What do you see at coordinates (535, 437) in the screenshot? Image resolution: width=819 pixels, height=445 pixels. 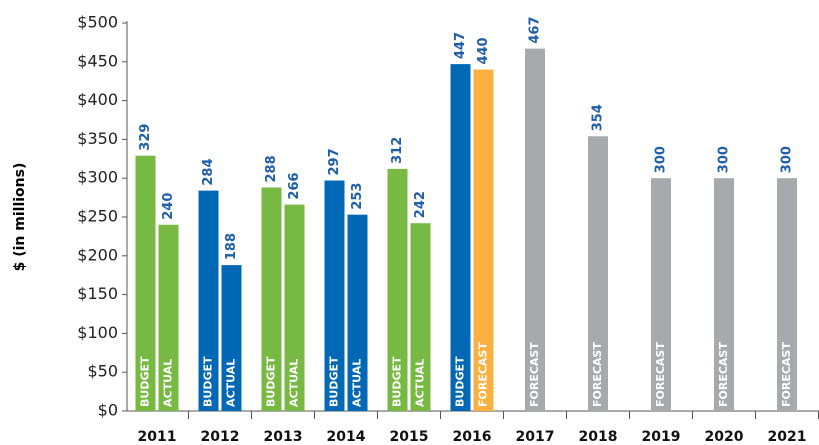 I see `x-tick-label: 2017` at bounding box center [535, 437].